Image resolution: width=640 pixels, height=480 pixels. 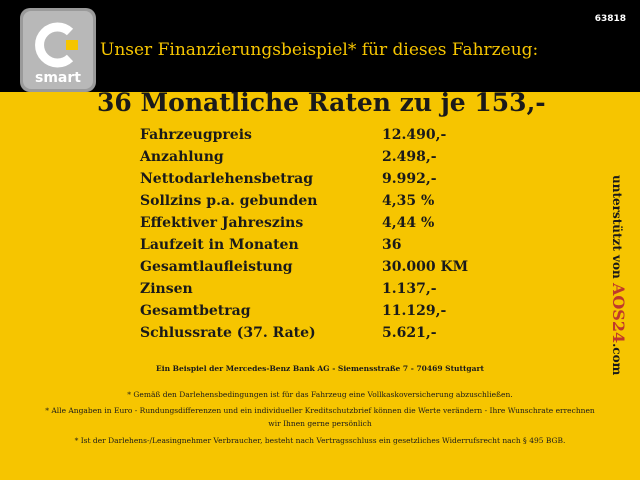 What do you see at coordinates (58, 78) in the screenshot?
I see `brand: smart` at bounding box center [58, 78].